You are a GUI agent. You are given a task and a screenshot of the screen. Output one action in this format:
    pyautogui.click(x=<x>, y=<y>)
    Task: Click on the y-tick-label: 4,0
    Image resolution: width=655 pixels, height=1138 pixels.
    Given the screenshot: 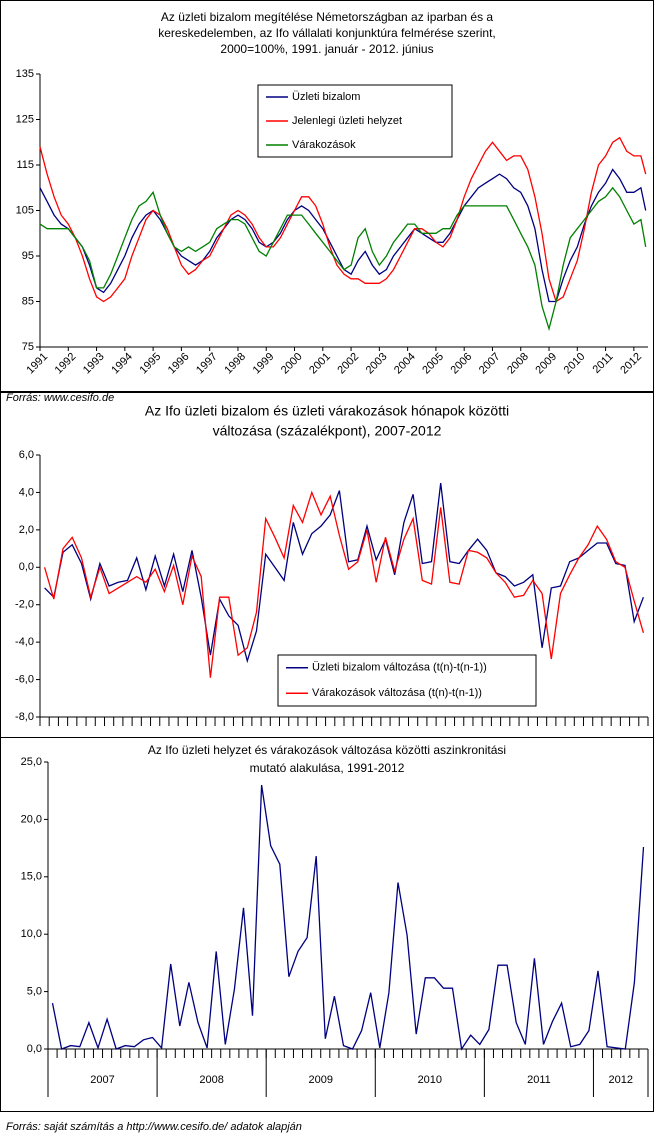 What is the action you would take?
    pyautogui.click(x=26, y=492)
    